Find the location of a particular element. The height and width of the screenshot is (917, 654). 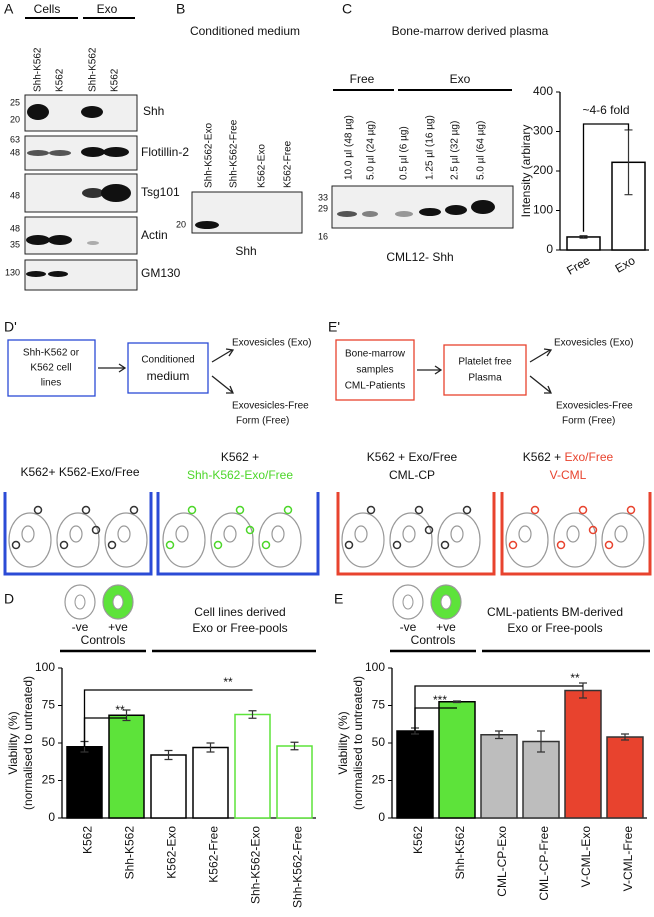

lane-label: Shh-K562-Exo is located at coordinates (209, 155).